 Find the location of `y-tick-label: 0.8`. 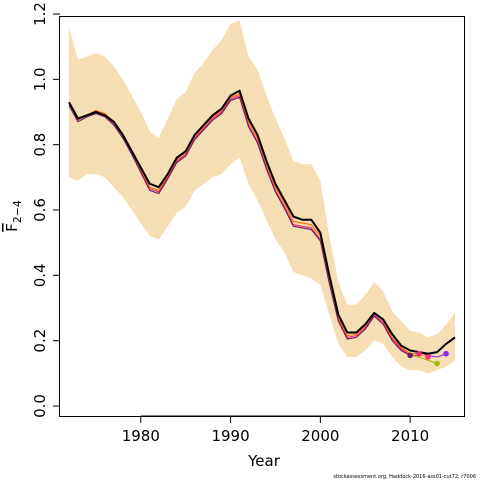

y-tick-label: 0.8 is located at coordinates (40, 145).